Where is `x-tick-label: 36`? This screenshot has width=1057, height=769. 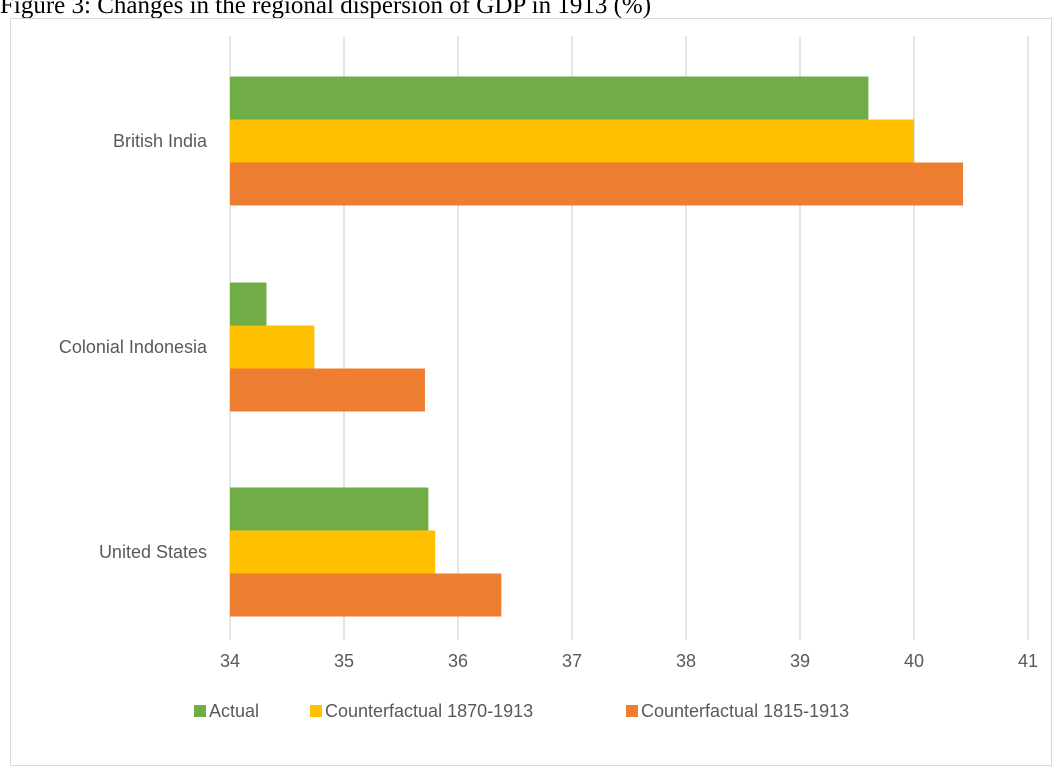
x-tick-label: 36 is located at coordinates (458, 661).